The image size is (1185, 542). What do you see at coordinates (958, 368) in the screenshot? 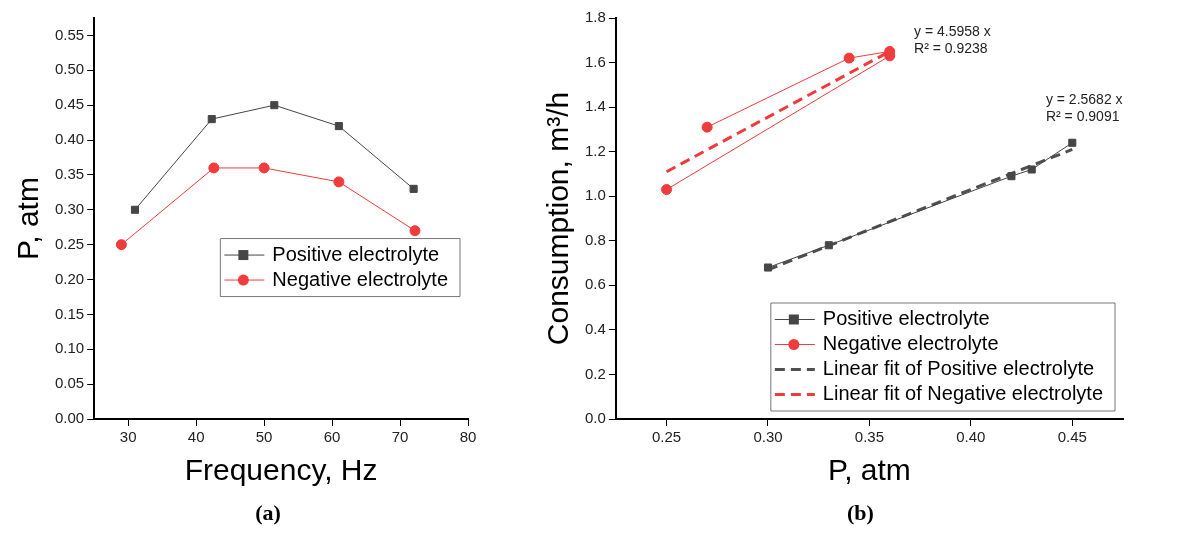
I see `legend-label: Linear fit of Positive electrolyte` at bounding box center [958, 368].